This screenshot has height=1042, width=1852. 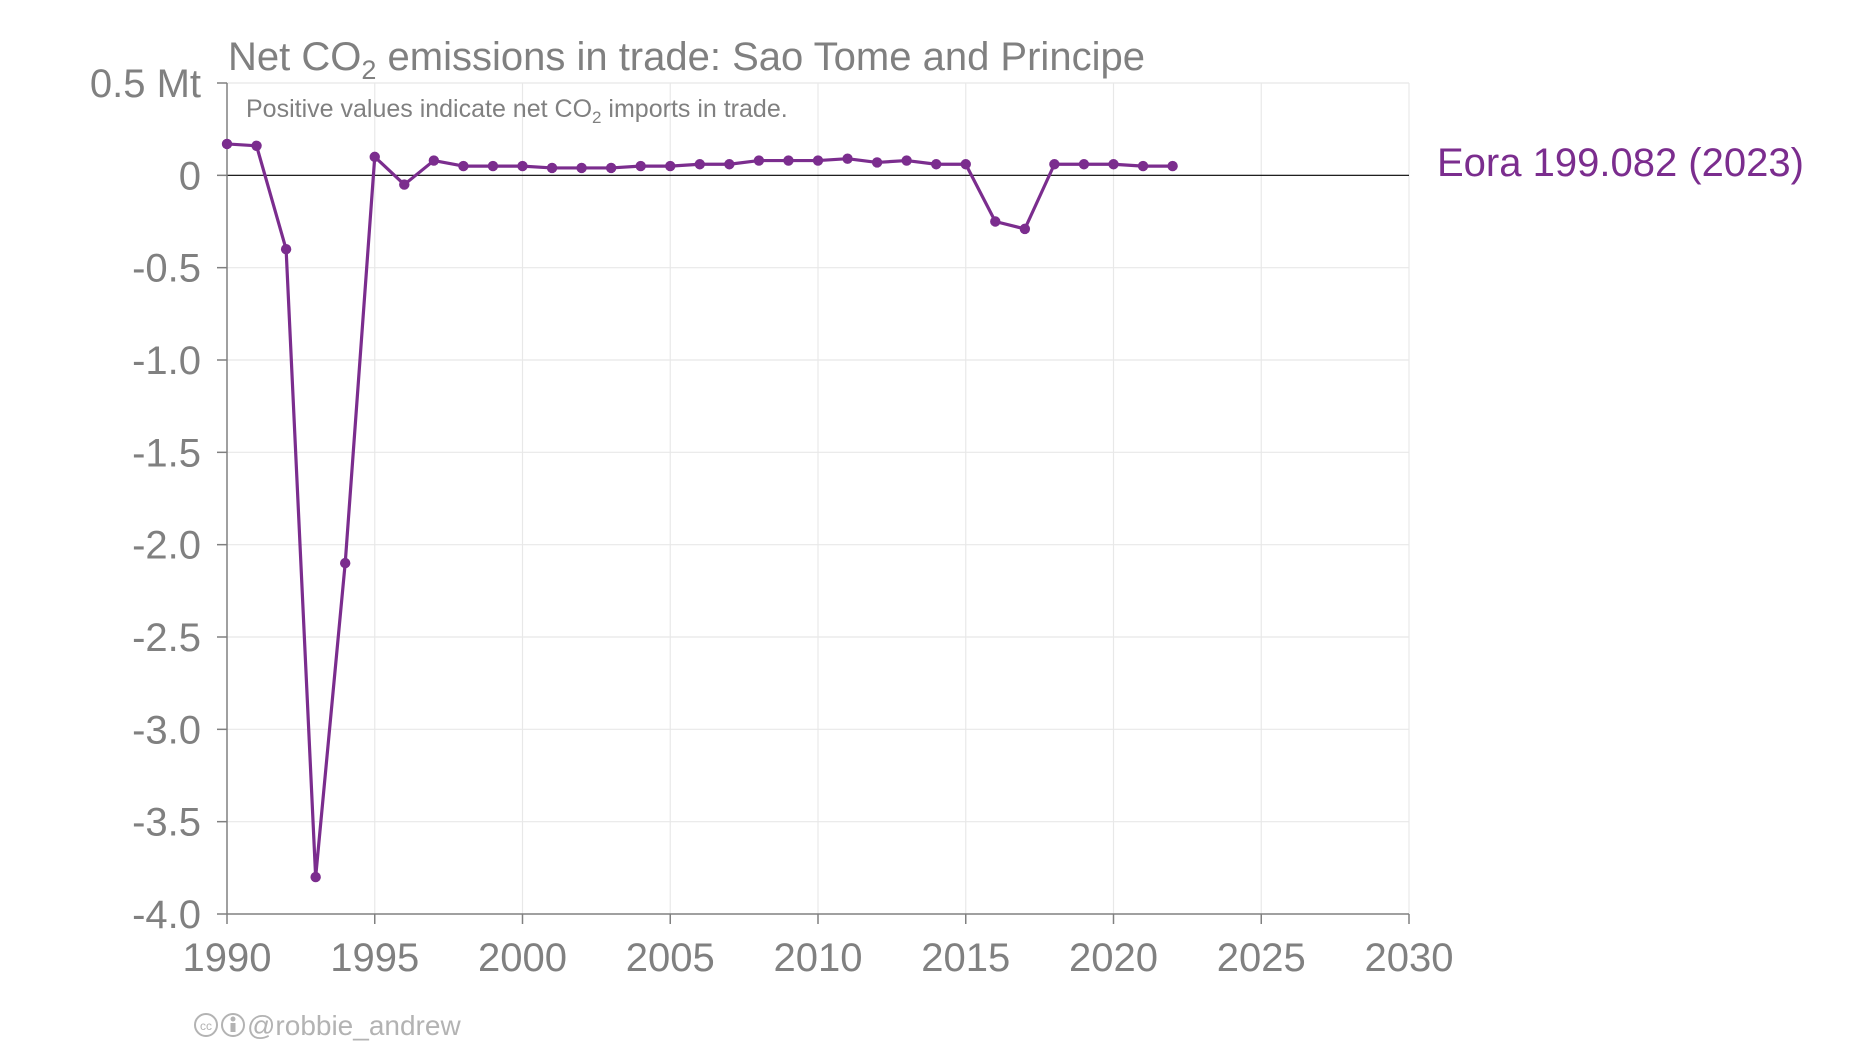 I want to click on y-tick-label: -3.0, so click(x=166, y=730).